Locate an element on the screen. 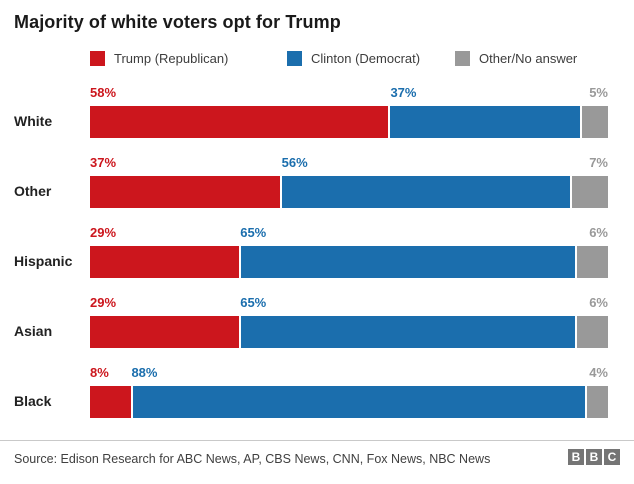 The width and height of the screenshot is (634, 484). legend-item-other: Other/No answer is located at coordinates (516, 58).